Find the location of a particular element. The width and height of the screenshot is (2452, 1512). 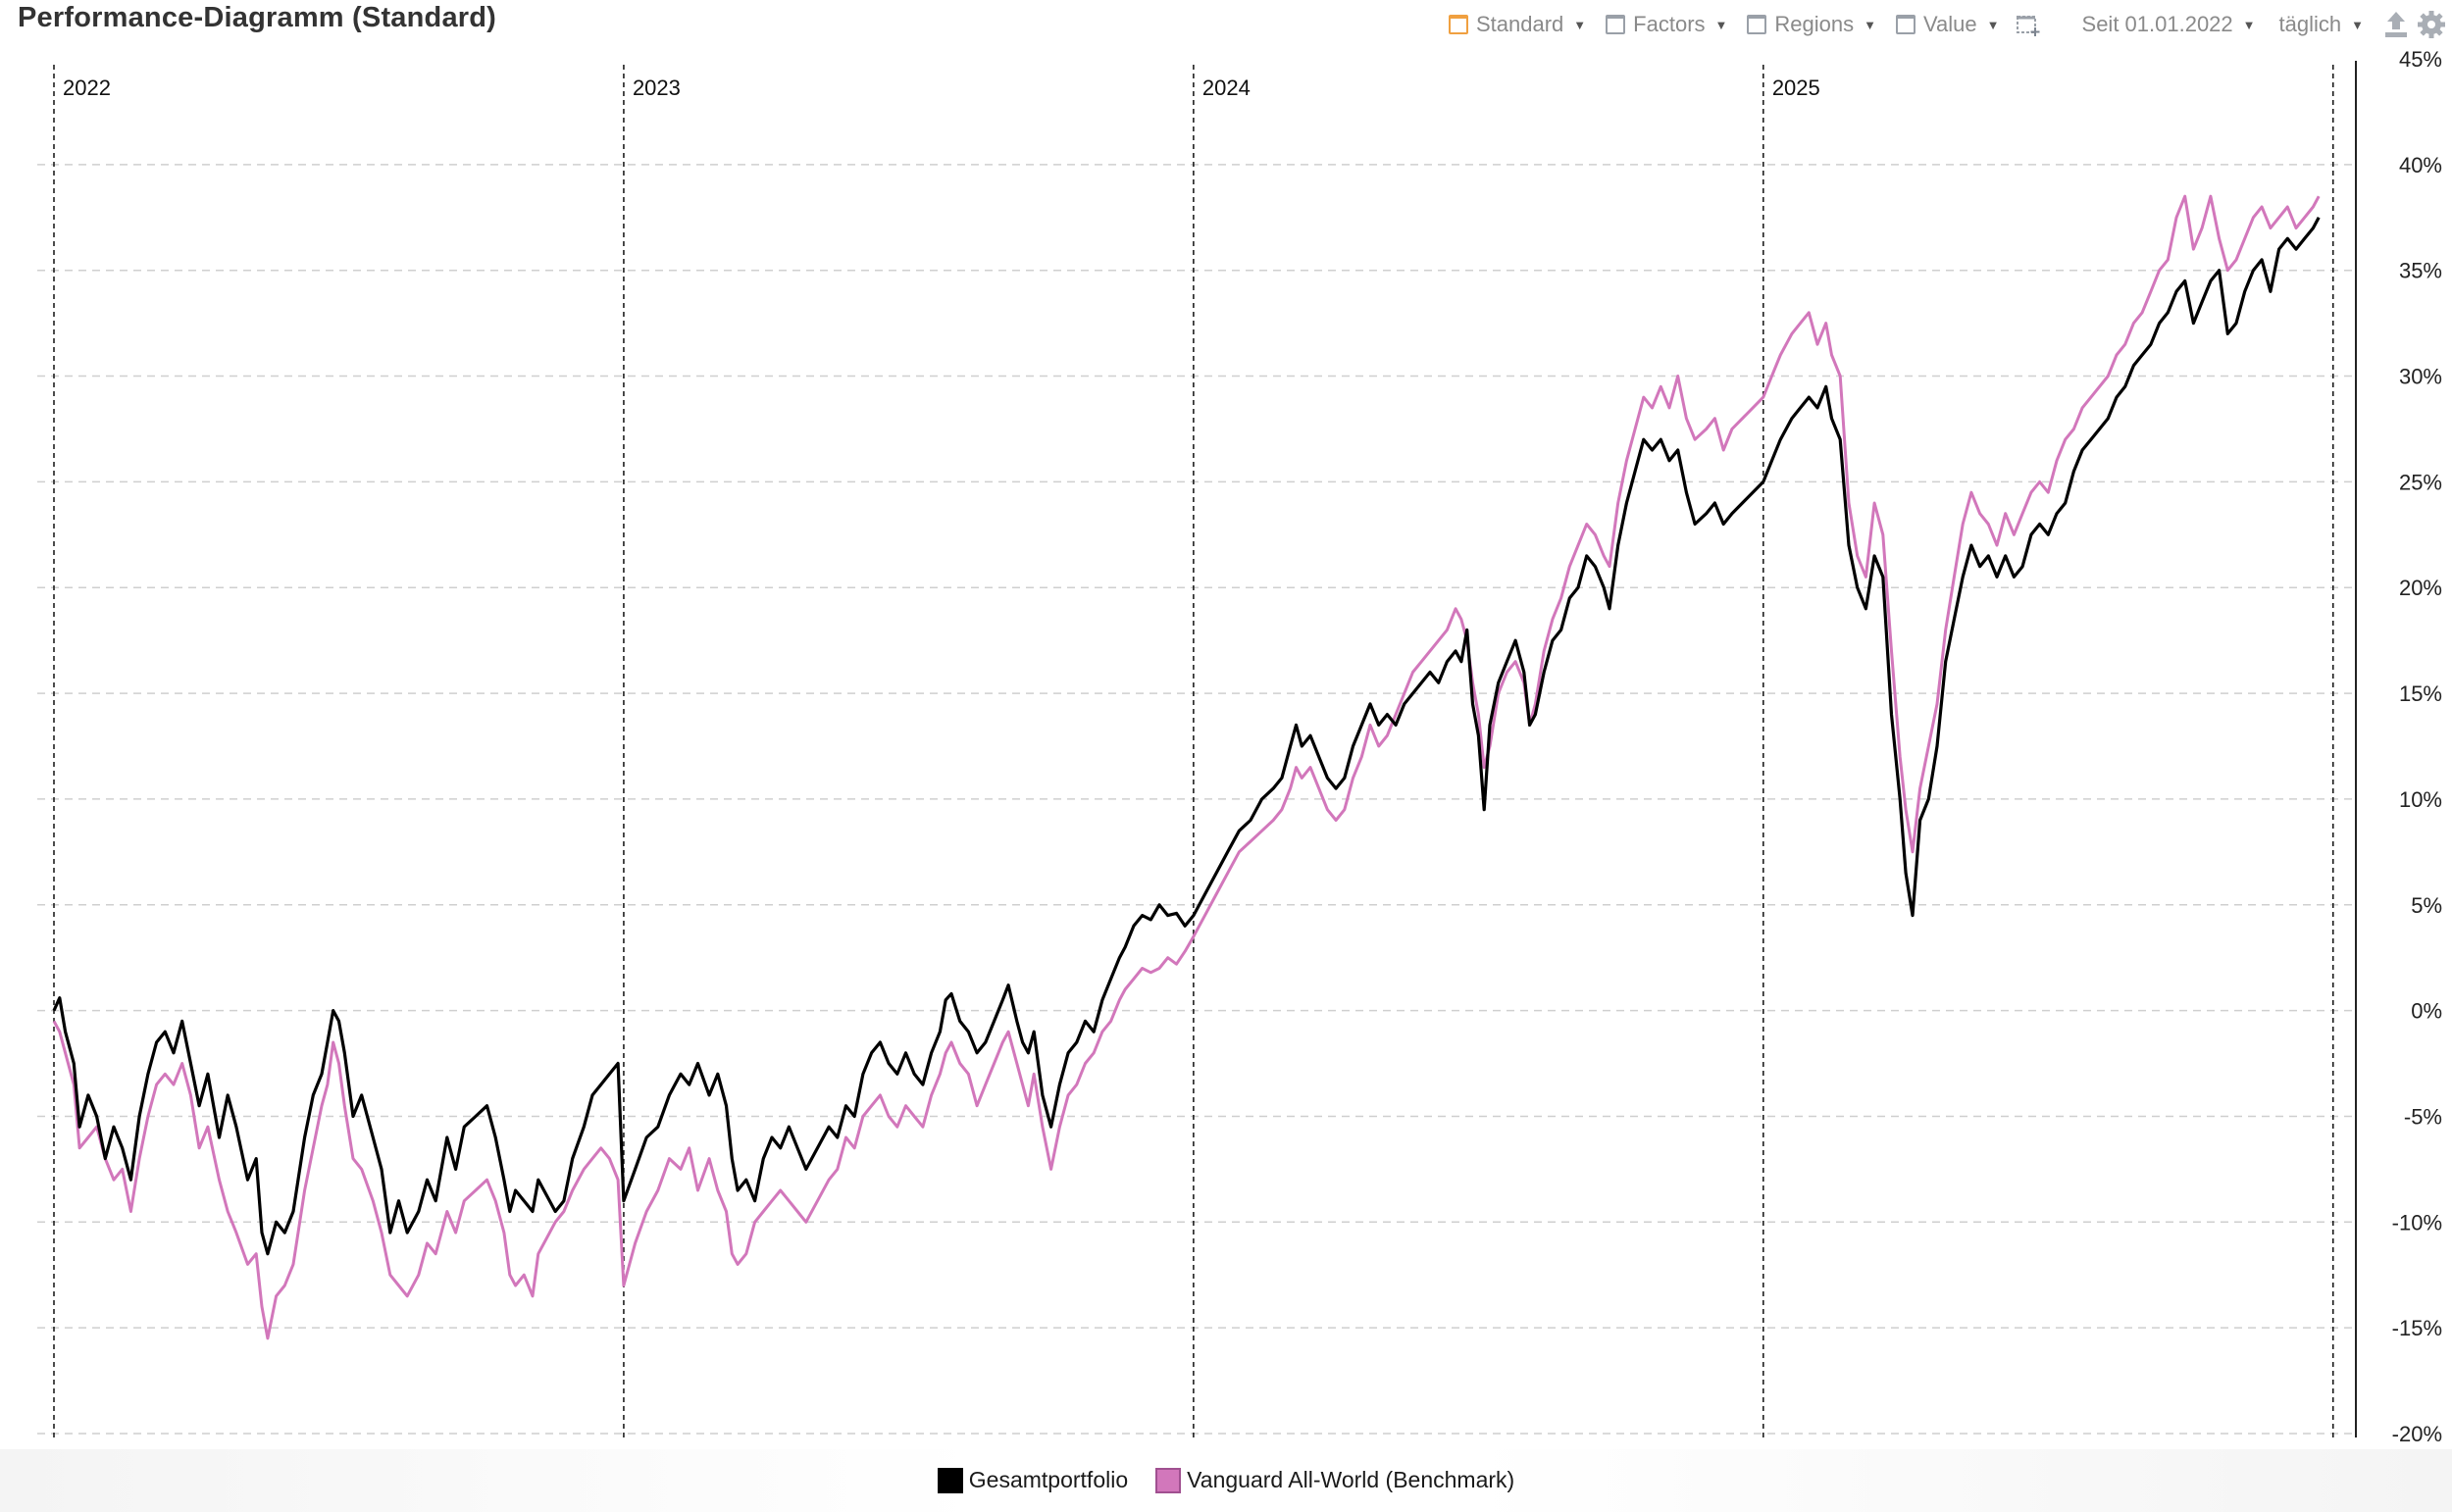

legend-item-benchmark: Vanguard All-World (Benchmark) is located at coordinates (1334, 1480).